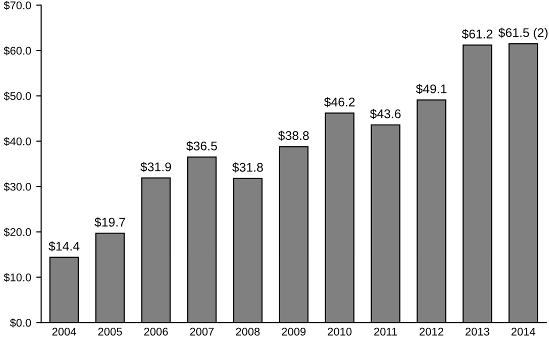 The image size is (549, 345). Describe the element at coordinates (294, 332) in the screenshot. I see `x-tick-label: 2009` at that location.